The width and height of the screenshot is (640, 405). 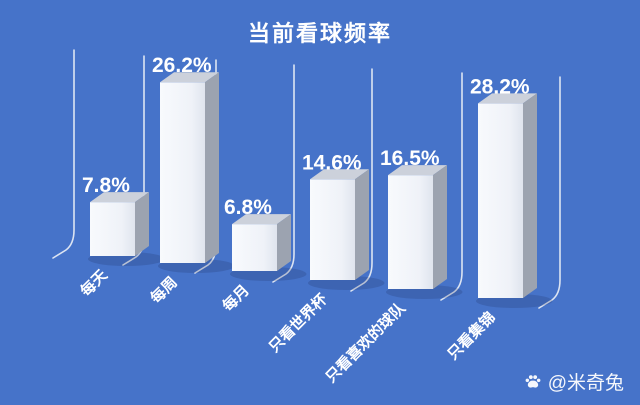 I want to click on category-label: 只看世界杯, so click(x=298, y=322).